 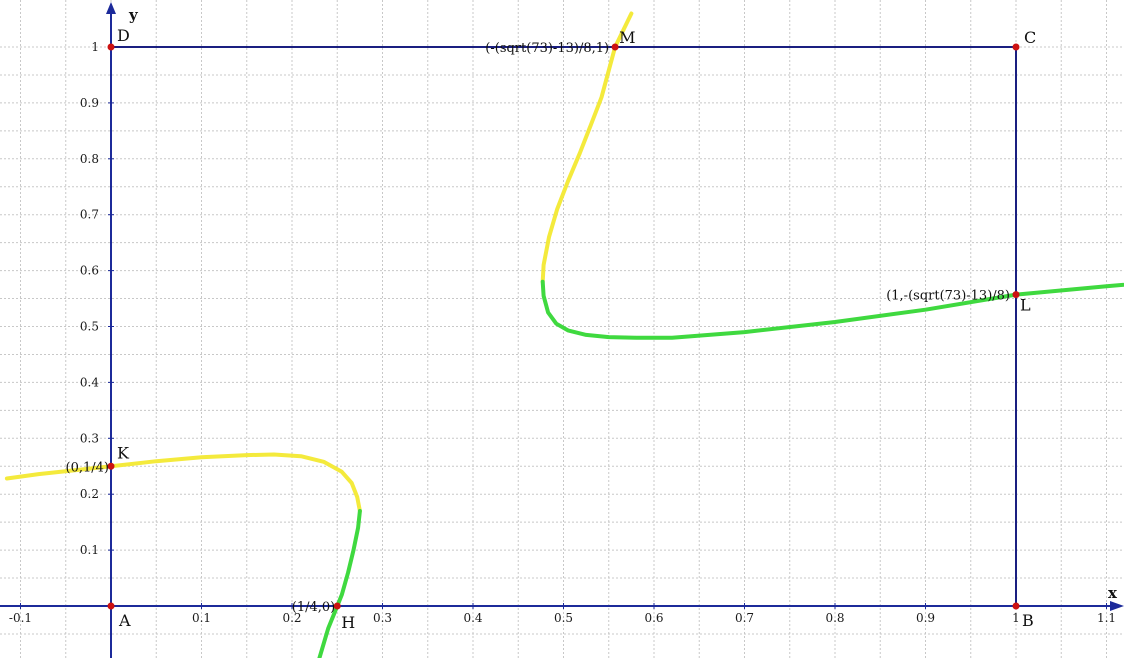 I want to click on y-tick-label: 0.1, so click(x=89, y=550).